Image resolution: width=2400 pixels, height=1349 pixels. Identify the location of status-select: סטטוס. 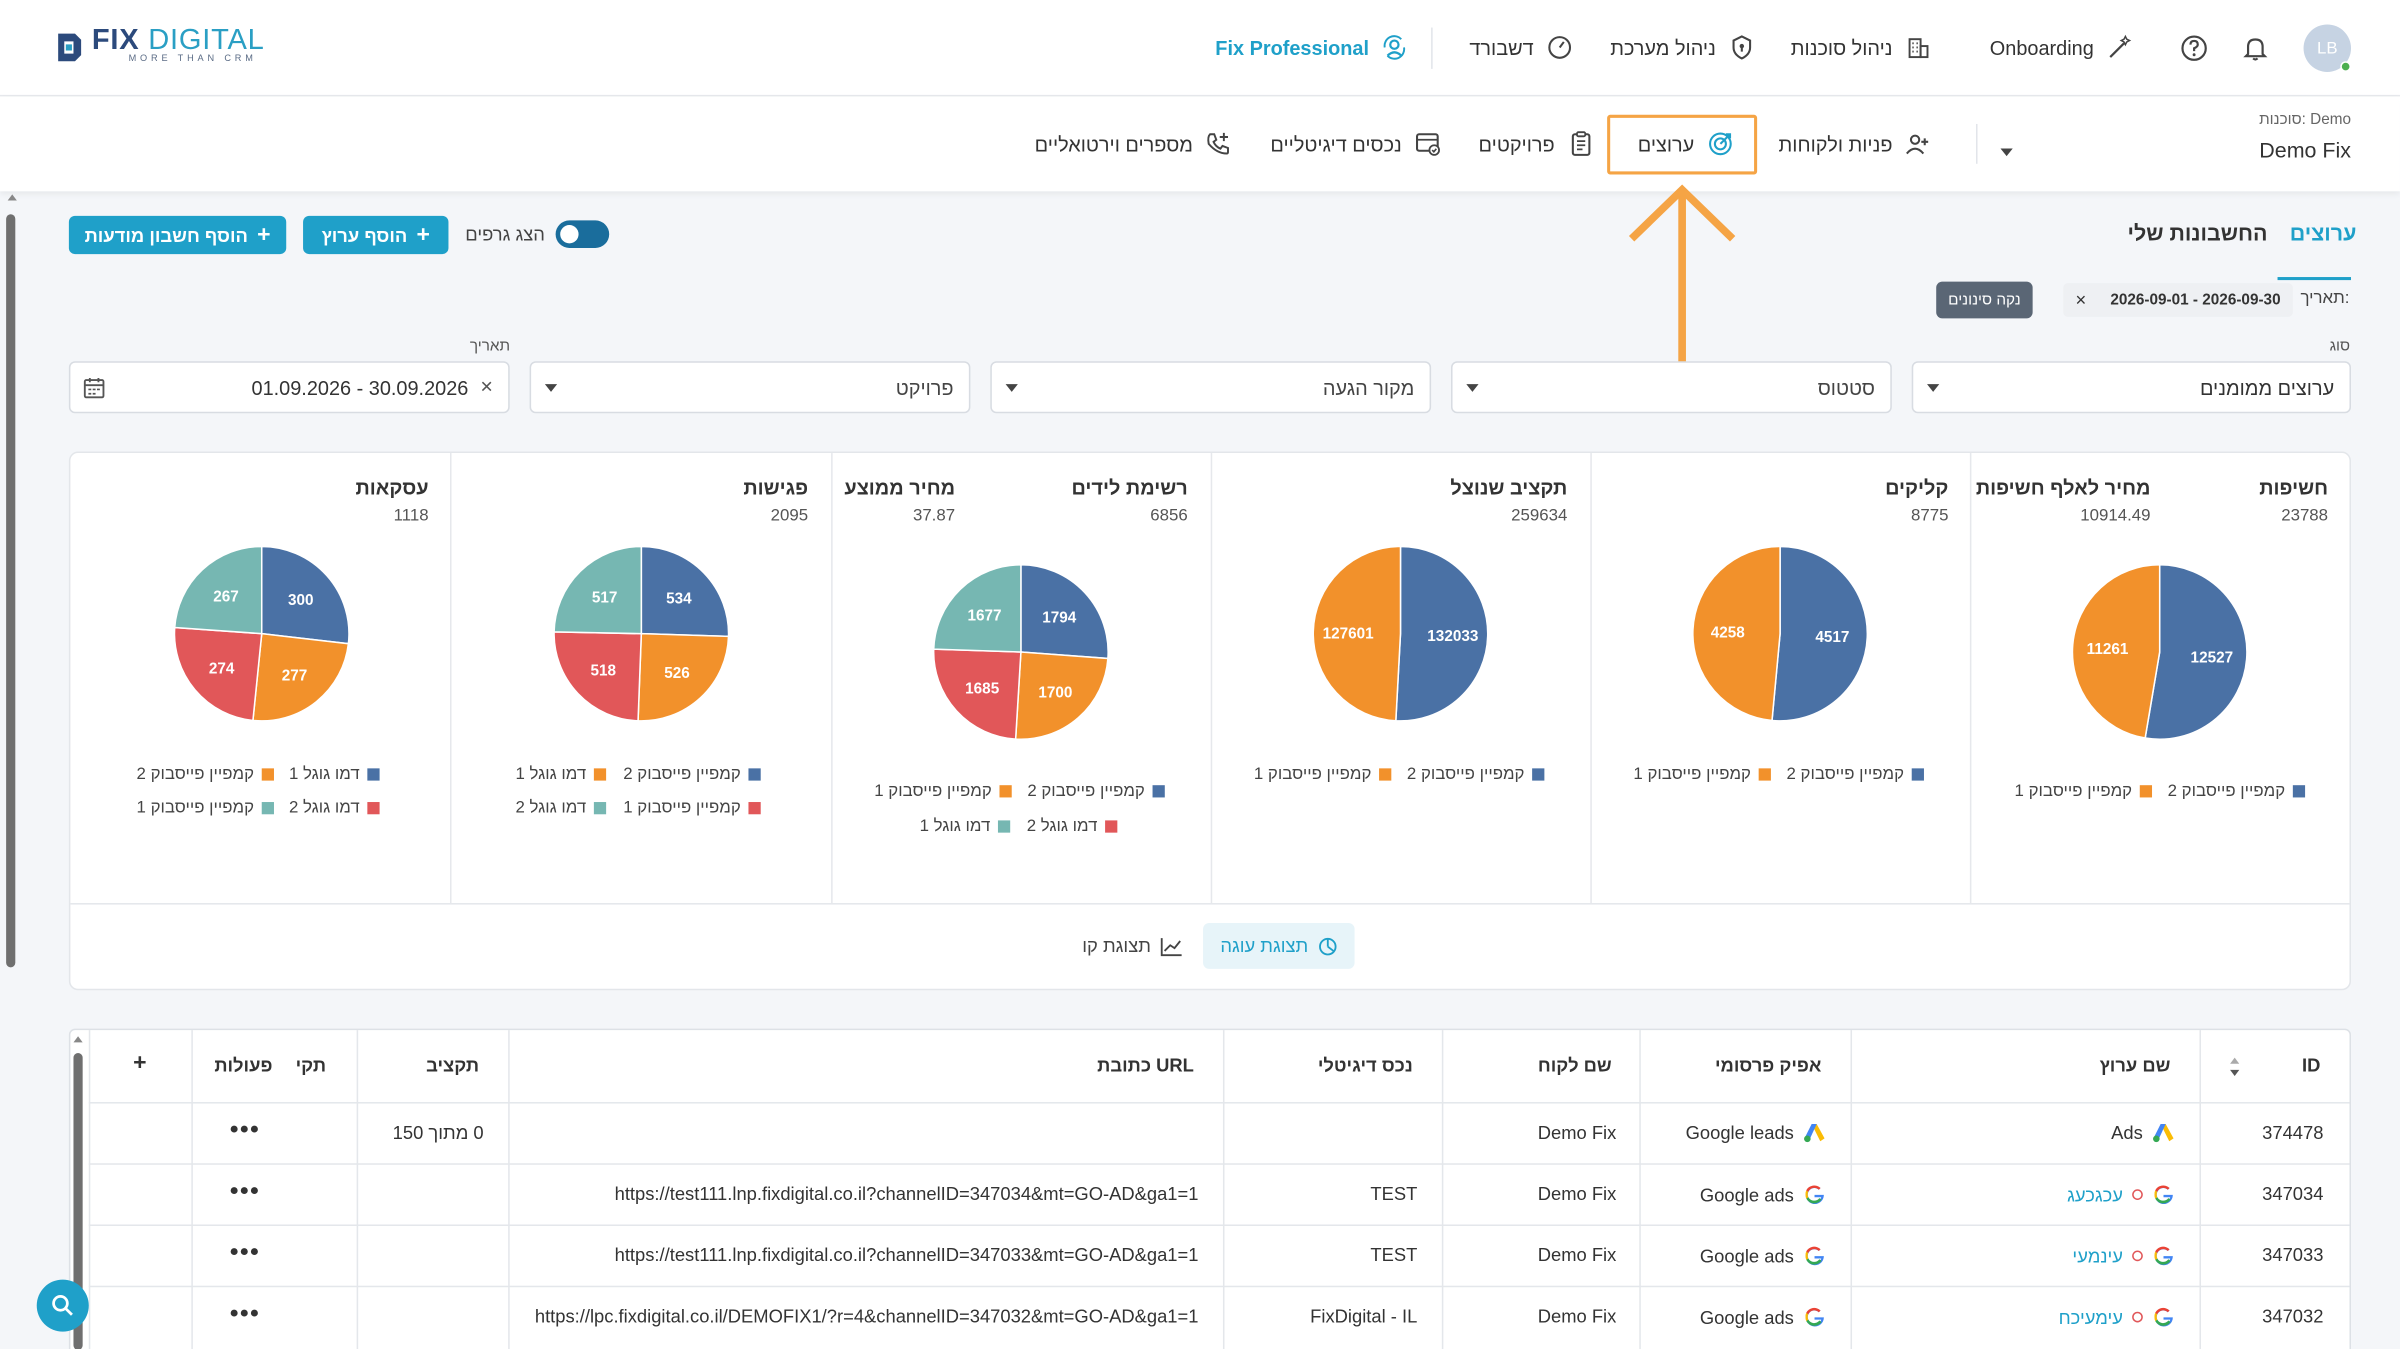
(1671, 387).